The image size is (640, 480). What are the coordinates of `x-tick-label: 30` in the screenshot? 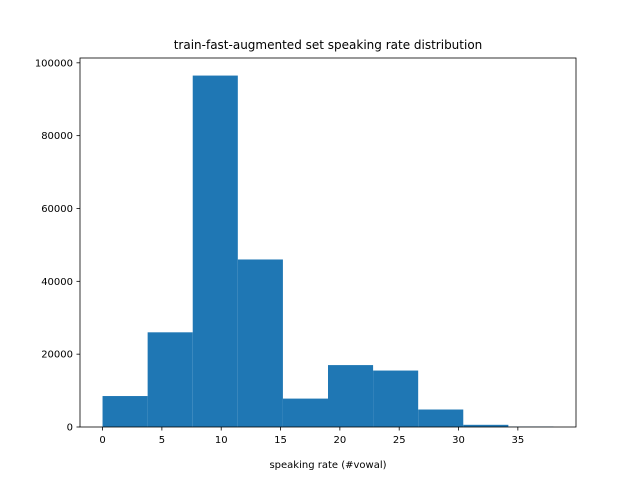 It's located at (458, 440).